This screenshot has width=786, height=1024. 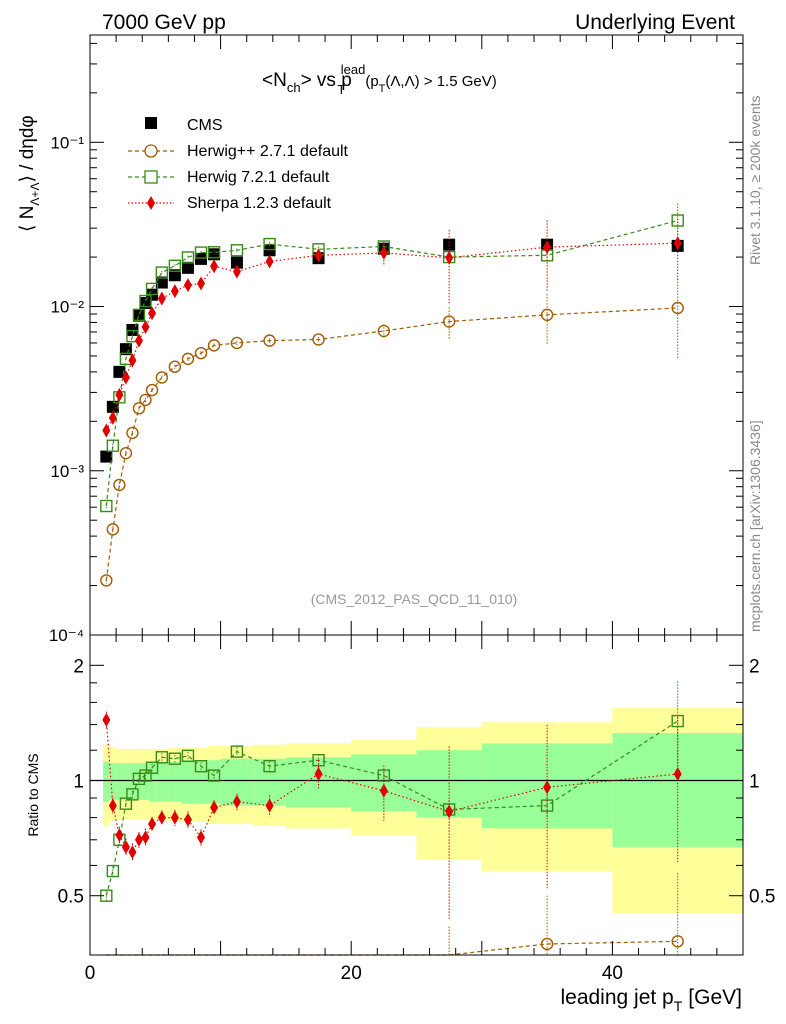 What do you see at coordinates (67, 307) in the screenshot?
I see `main-y-tick-label: 10⁻²` at bounding box center [67, 307].